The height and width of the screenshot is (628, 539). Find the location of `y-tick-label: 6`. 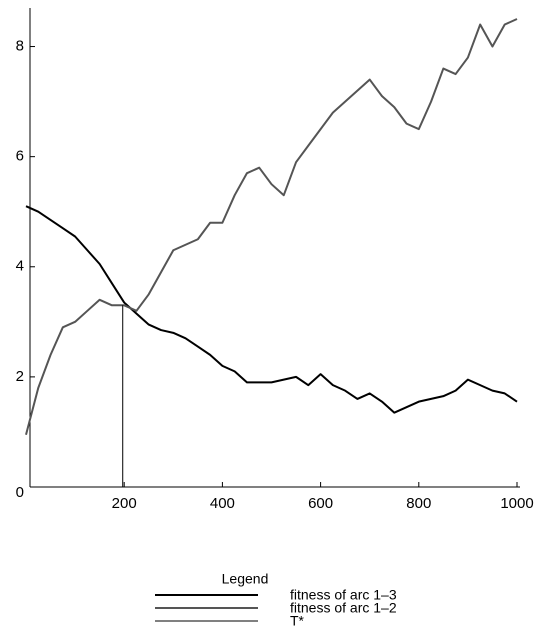

y-tick-label: 6 is located at coordinates (20, 156).